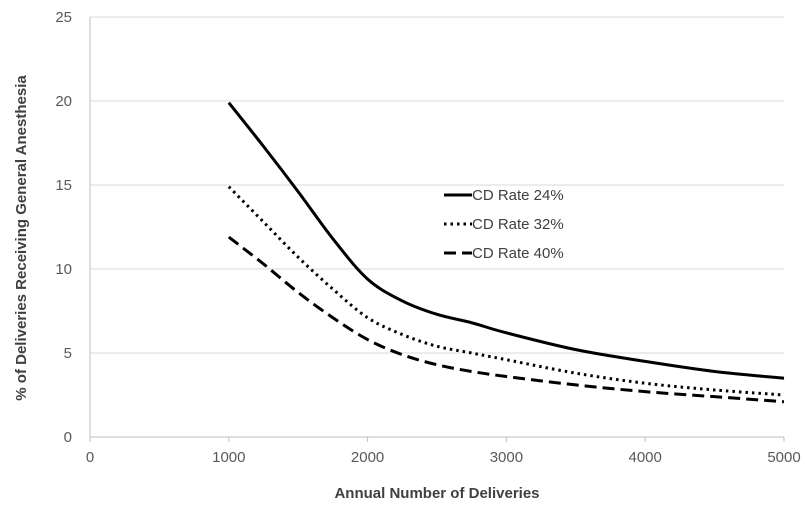  Describe the element at coordinates (63, 101) in the screenshot. I see `y-tick-label: 20` at that location.